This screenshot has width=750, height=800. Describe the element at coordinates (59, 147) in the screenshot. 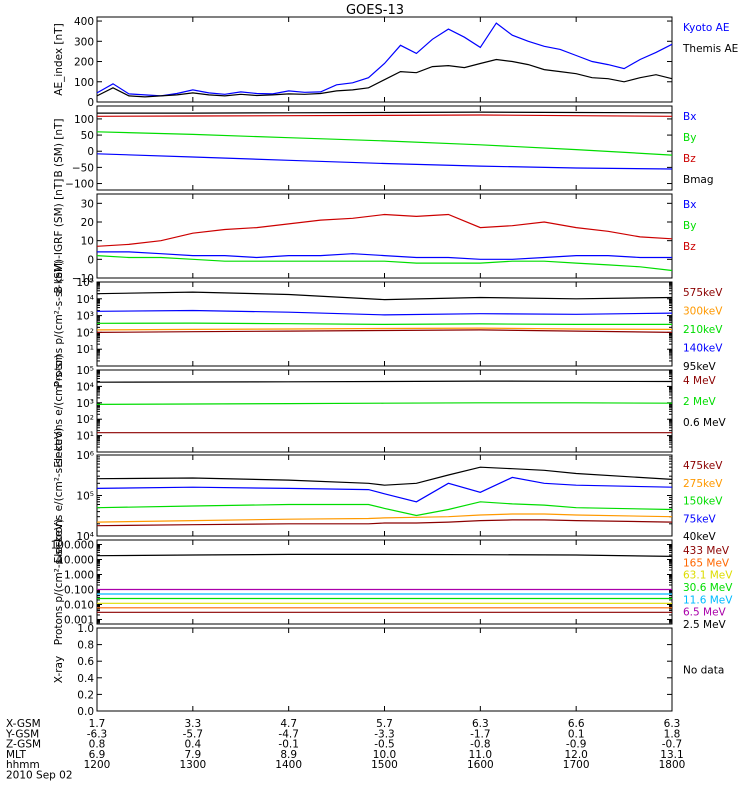

I see `y-axis-label: B (SM) [nT]` at that location.